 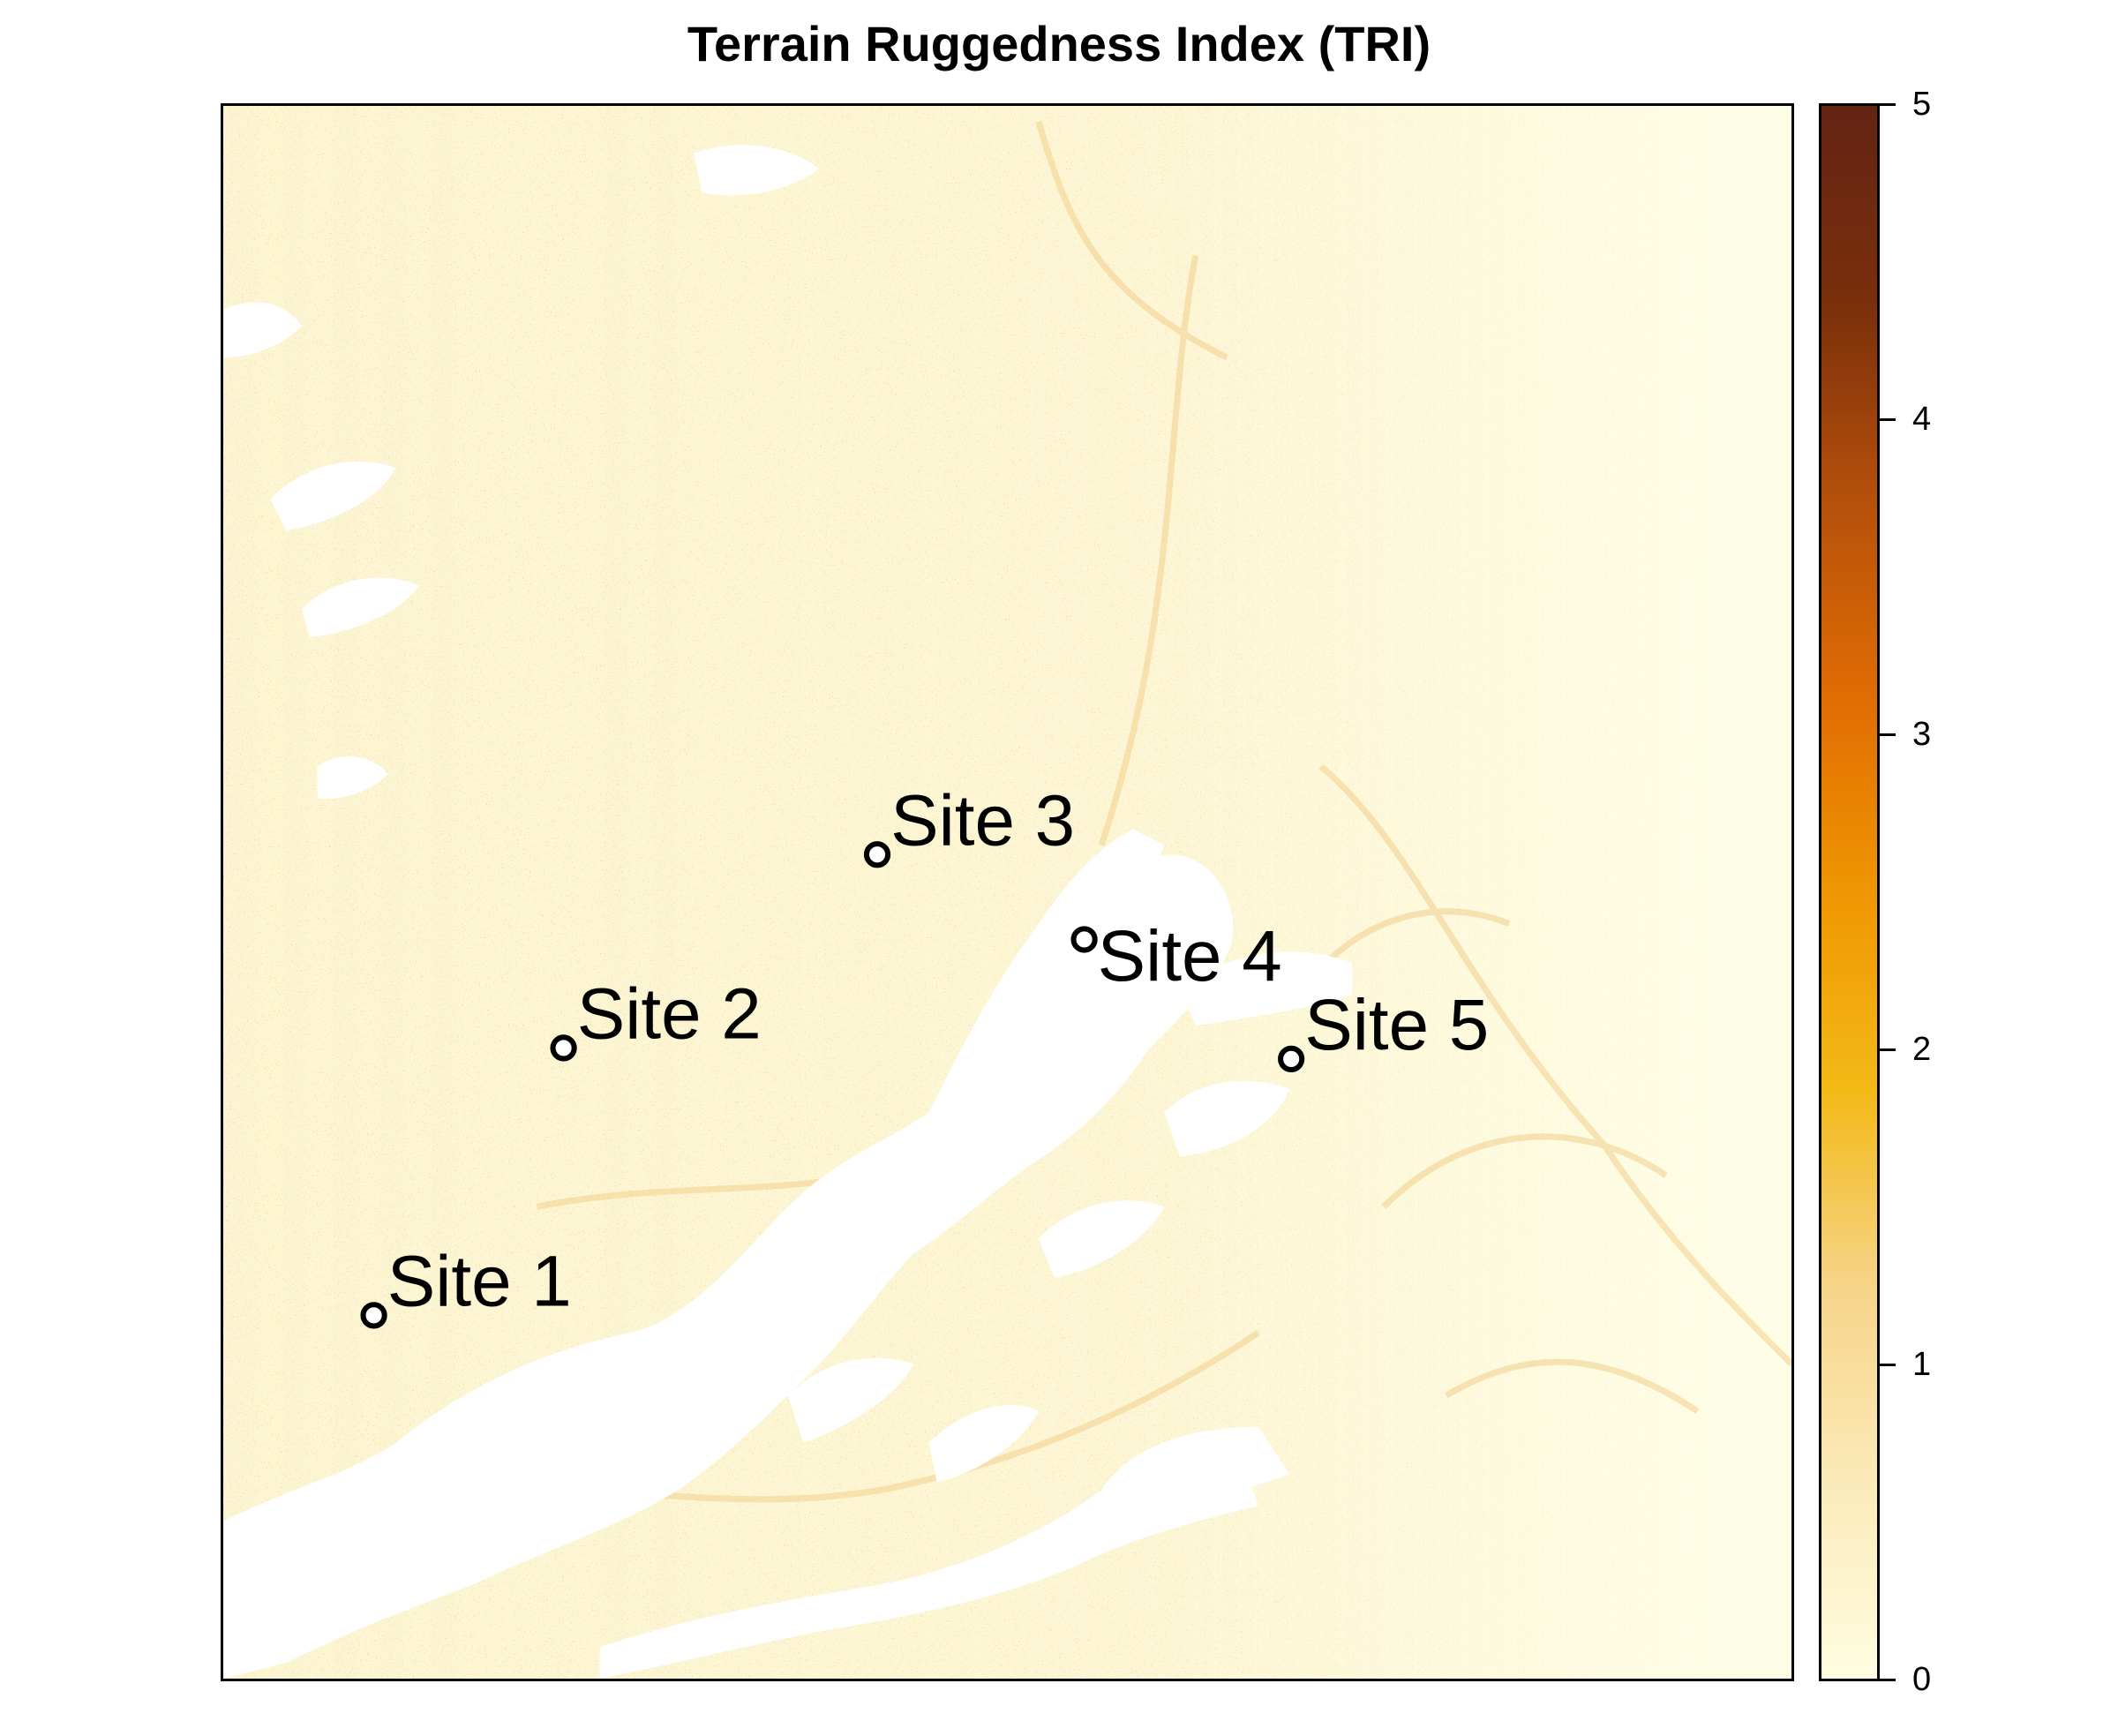 What do you see at coordinates (1922, 104) in the screenshot?
I see `scale-tick-label: 5` at bounding box center [1922, 104].